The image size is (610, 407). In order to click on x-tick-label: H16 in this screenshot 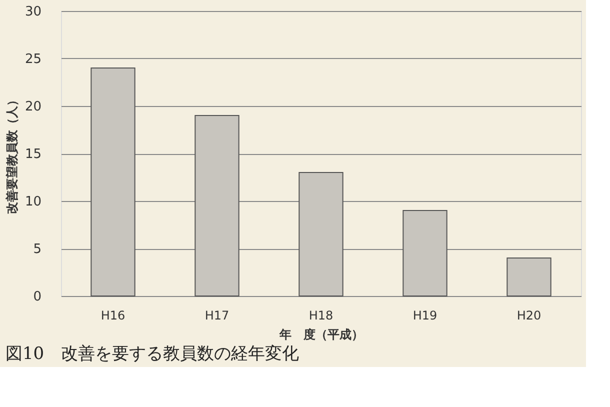, I will do `click(113, 315)`.